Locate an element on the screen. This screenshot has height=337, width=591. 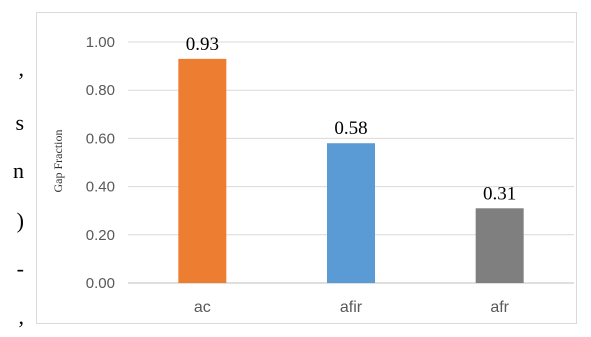
y-tick-label: 0.60 is located at coordinates (100, 138).